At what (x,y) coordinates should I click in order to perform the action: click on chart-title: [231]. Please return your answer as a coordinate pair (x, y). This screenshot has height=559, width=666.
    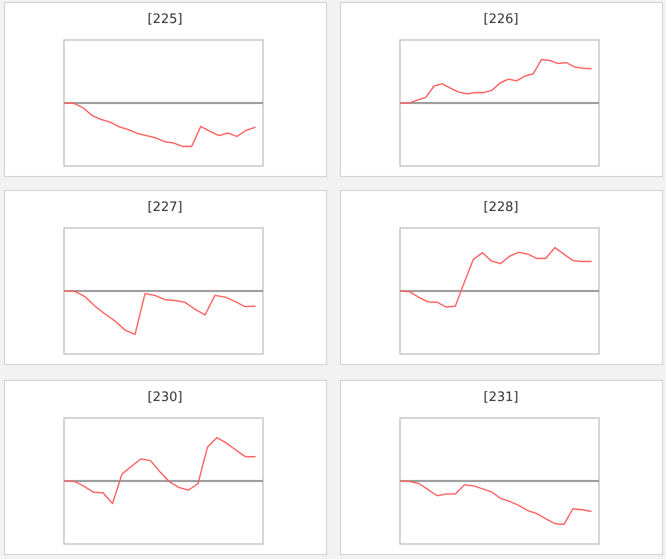
    Looking at the image, I should click on (501, 397).